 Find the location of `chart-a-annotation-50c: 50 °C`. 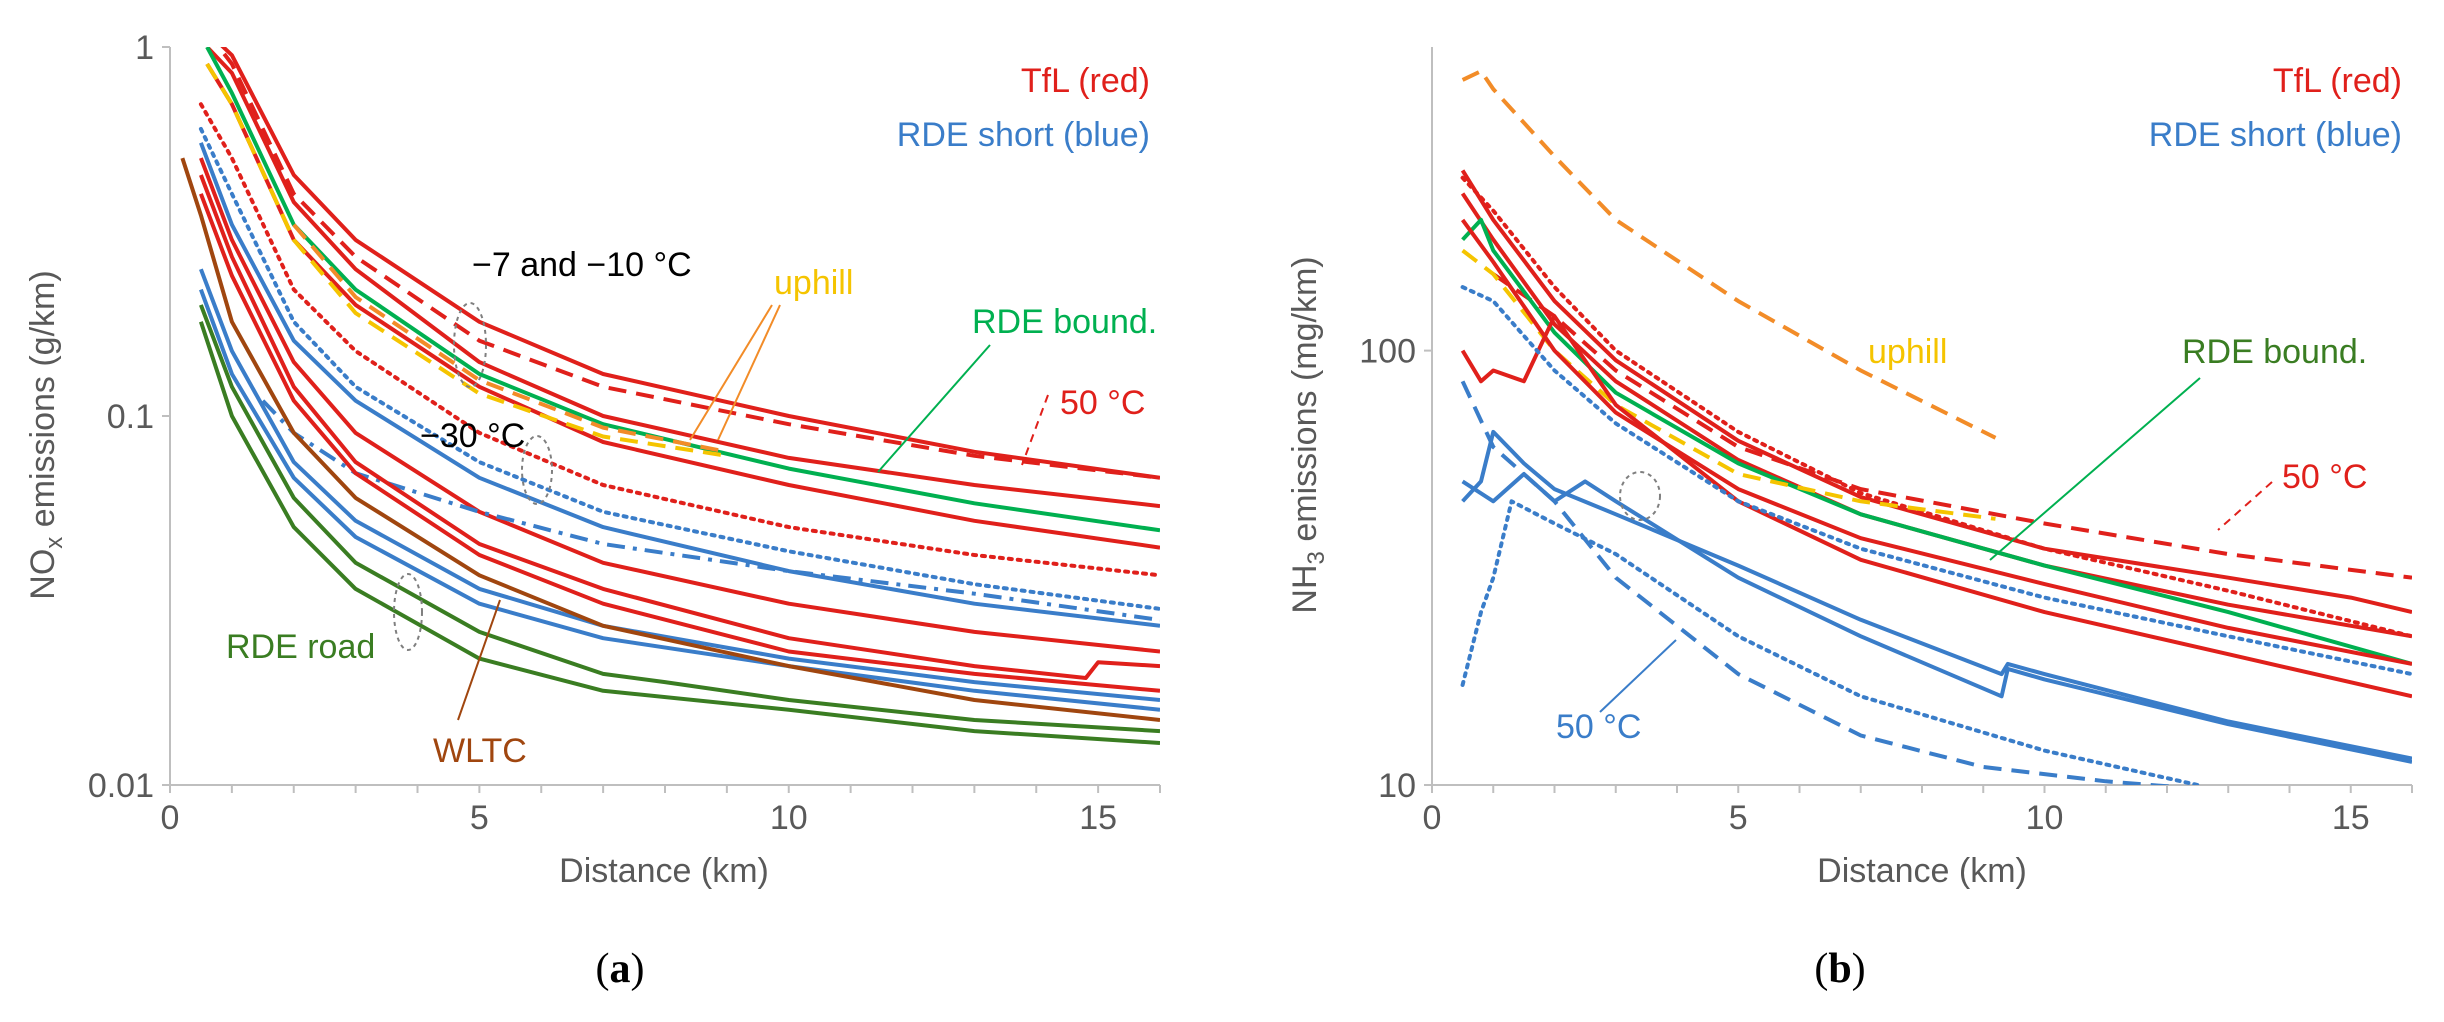

chart-a-annotation-50c: 50 °C is located at coordinates (1102, 403).